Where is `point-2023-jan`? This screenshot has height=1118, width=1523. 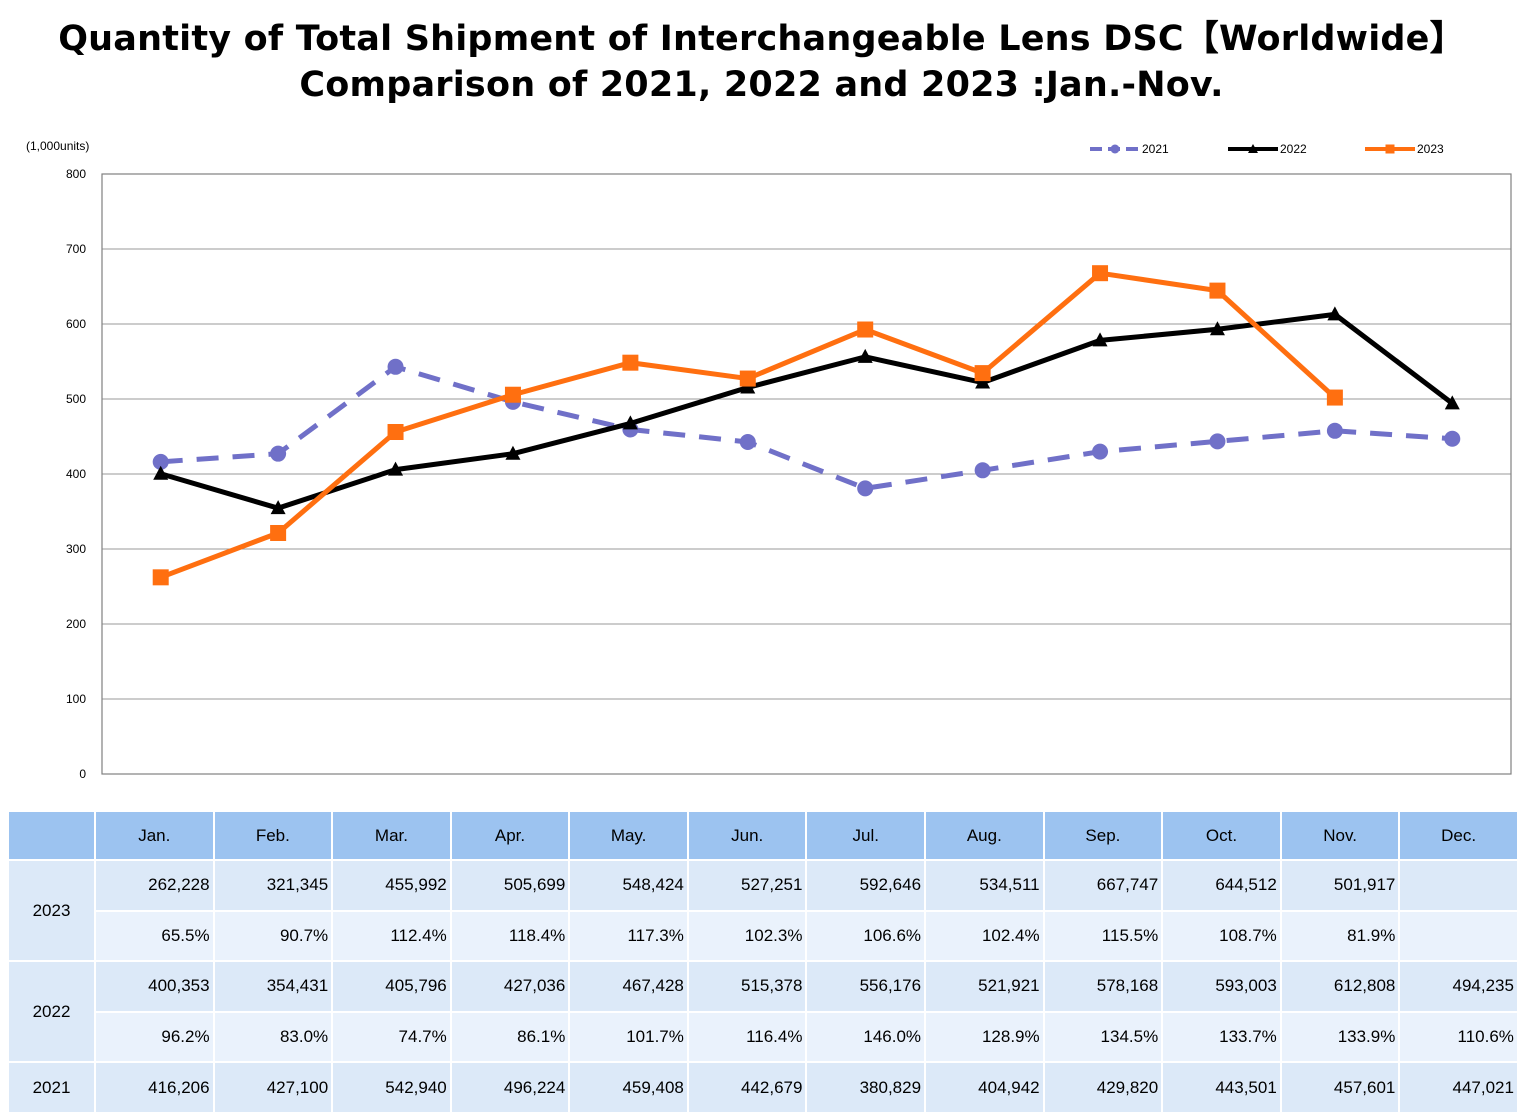
point-2023-jan is located at coordinates (160, 577).